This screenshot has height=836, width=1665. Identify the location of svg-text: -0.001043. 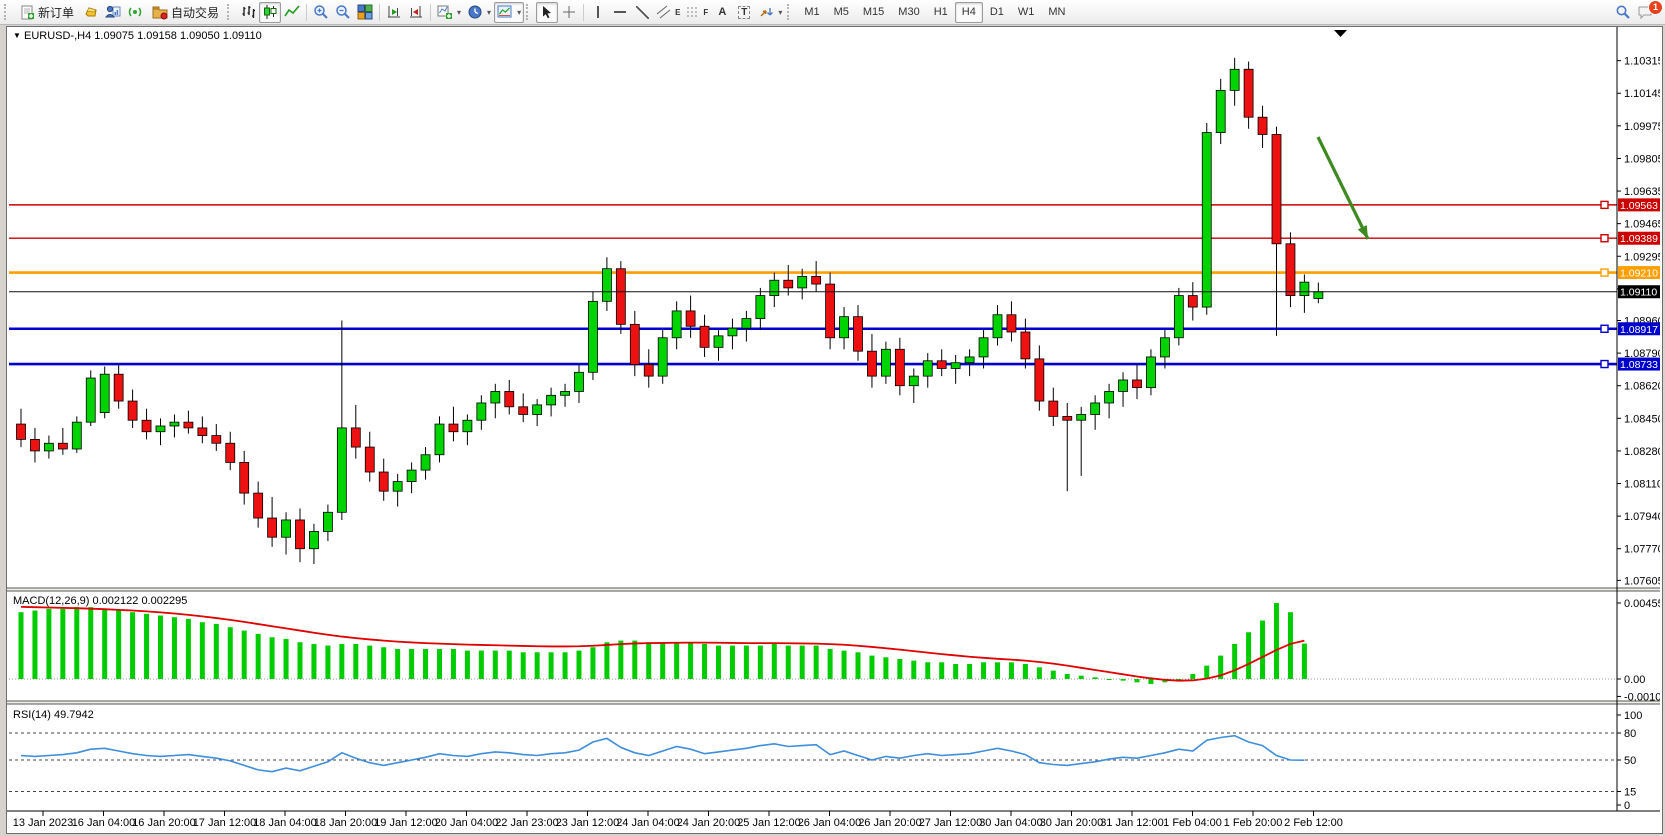
(1642, 697).